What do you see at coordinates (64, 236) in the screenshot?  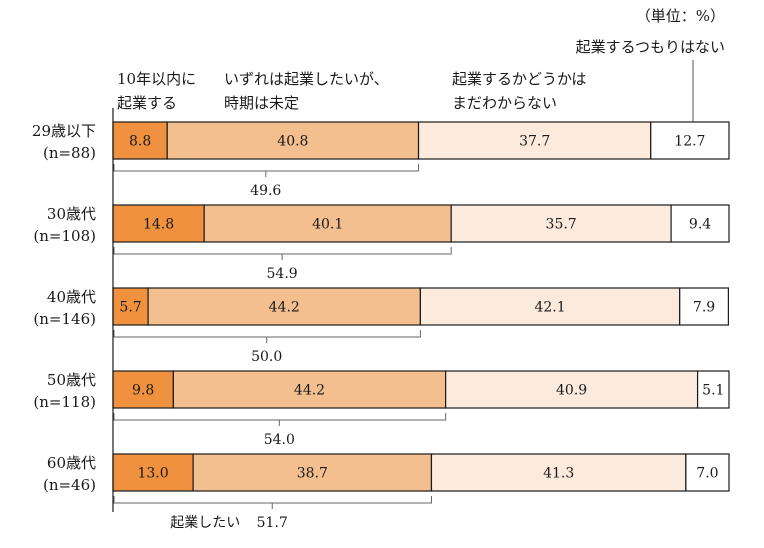 I see `category-n-1: (n=108)` at bounding box center [64, 236].